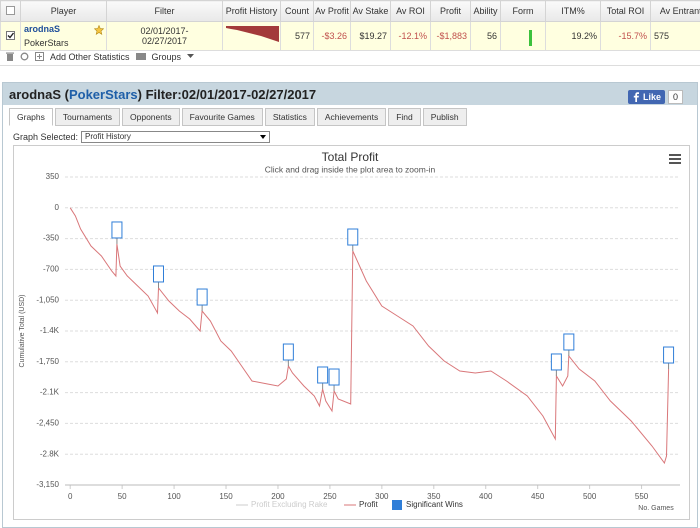 The width and height of the screenshot is (700, 528). What do you see at coordinates (39, 94) in the screenshot?
I see `title-player: arodnaS (` at bounding box center [39, 94].